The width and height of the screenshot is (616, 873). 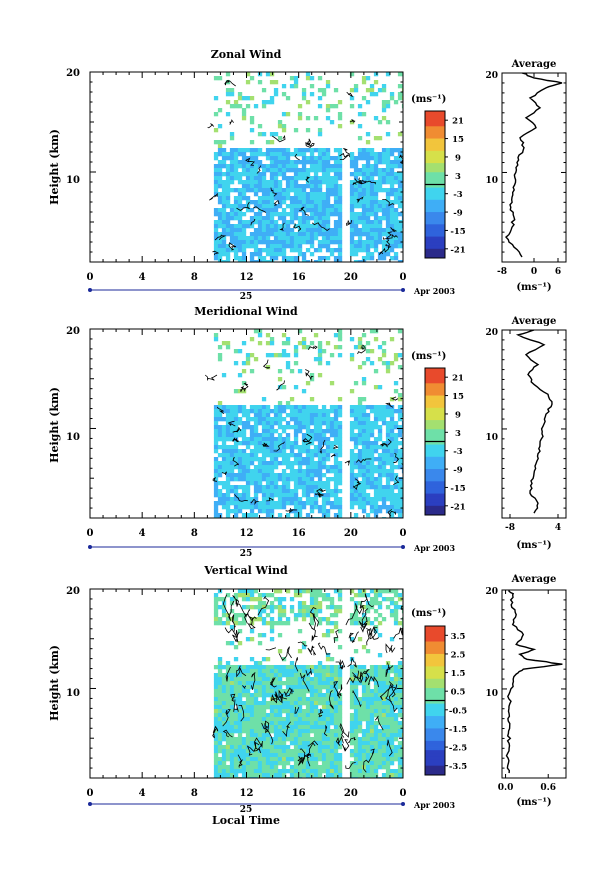 I want to click on profile-ticks, so click(x=534, y=683).